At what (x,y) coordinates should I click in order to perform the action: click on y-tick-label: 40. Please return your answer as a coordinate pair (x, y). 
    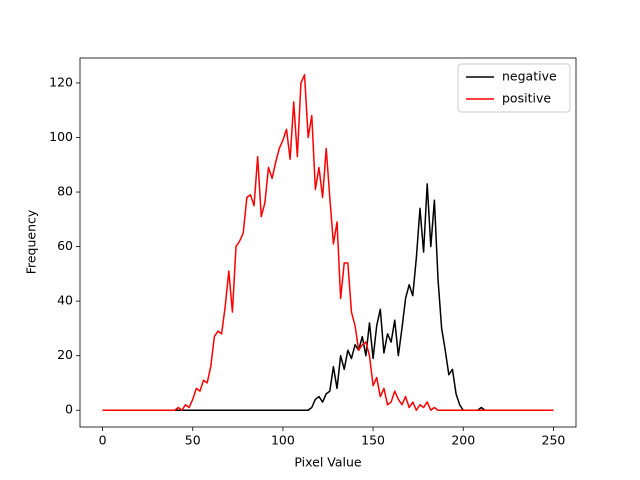
    Looking at the image, I should click on (65, 300).